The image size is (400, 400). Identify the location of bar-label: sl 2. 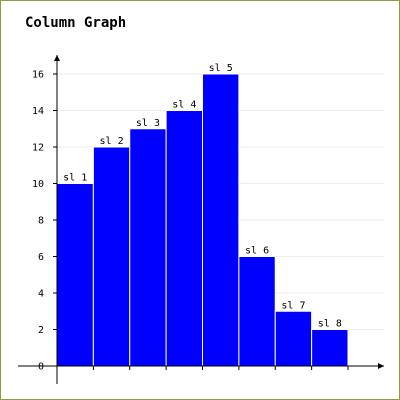
(112, 141).